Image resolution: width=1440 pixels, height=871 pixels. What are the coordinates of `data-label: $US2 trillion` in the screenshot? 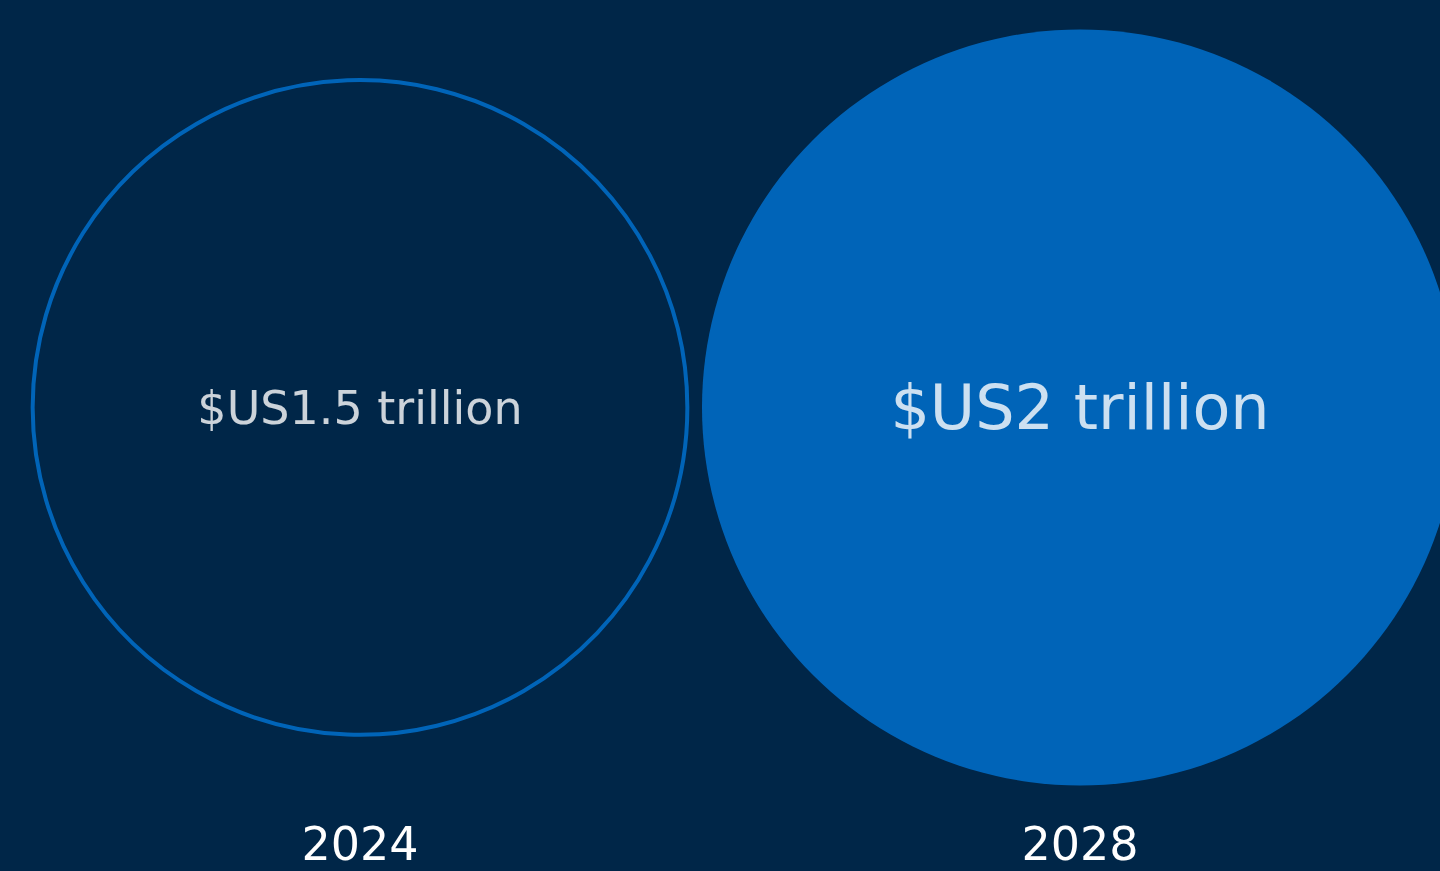 It's located at (1080, 407).